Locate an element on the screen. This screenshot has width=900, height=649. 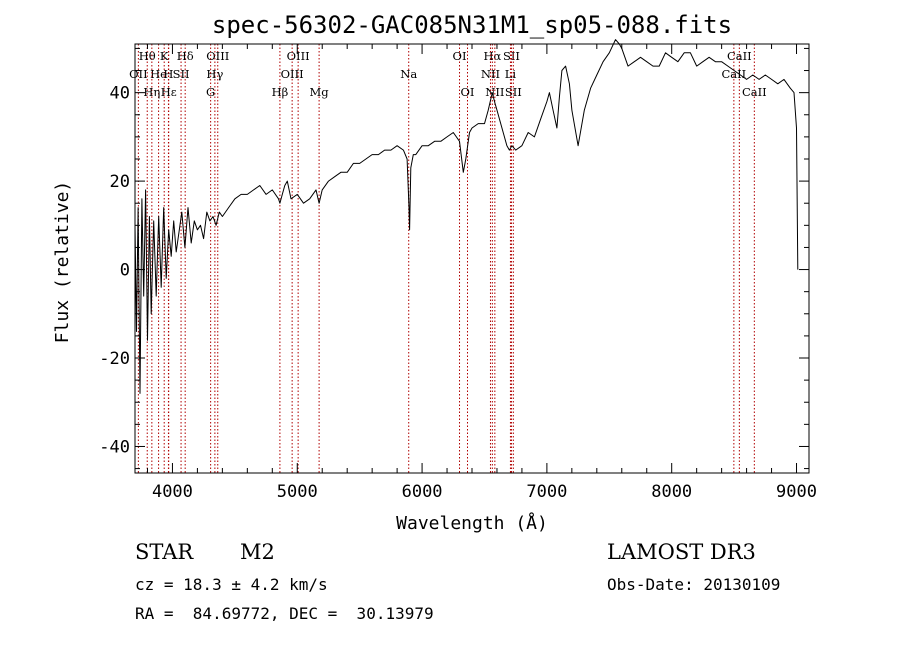
x-tick-label: 5000 is located at coordinates (297, 492).